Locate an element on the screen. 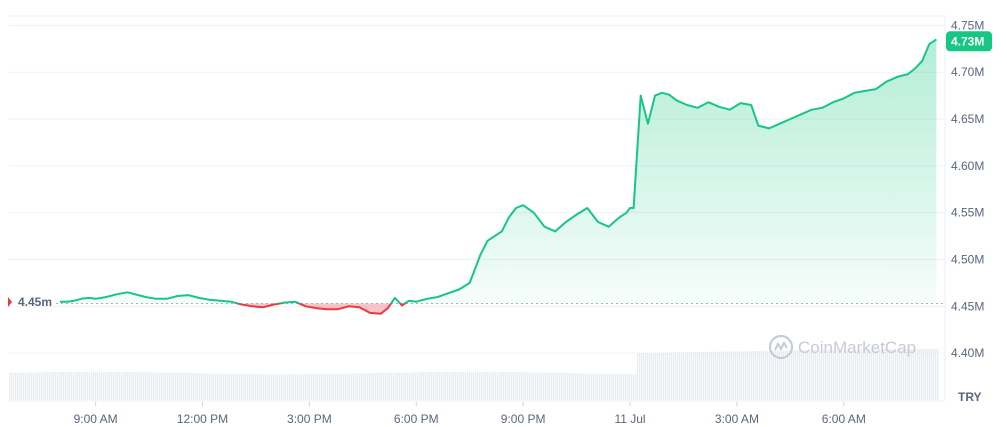 This screenshot has height=427, width=1007. coinmarketcap-watermark: CoinMarketCap is located at coordinates (842, 347).